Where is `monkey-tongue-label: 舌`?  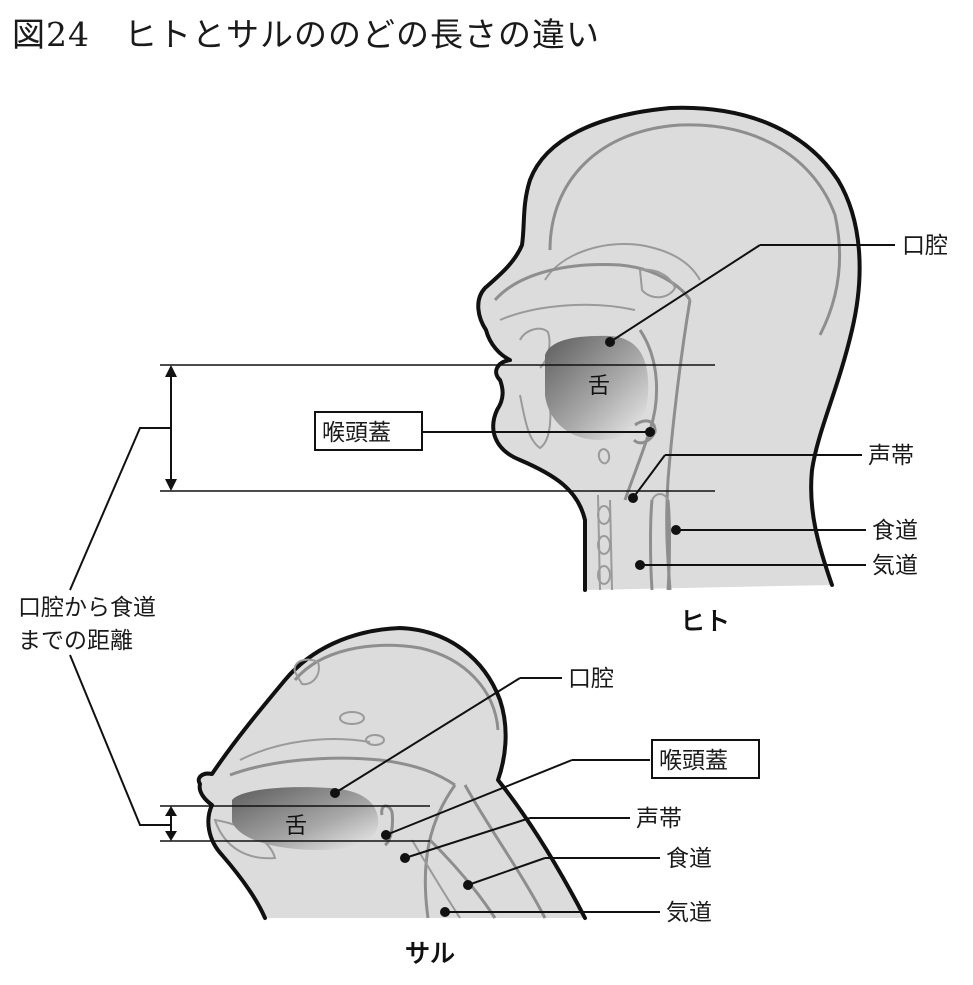
monkey-tongue-label: 舌 is located at coordinates (296, 826).